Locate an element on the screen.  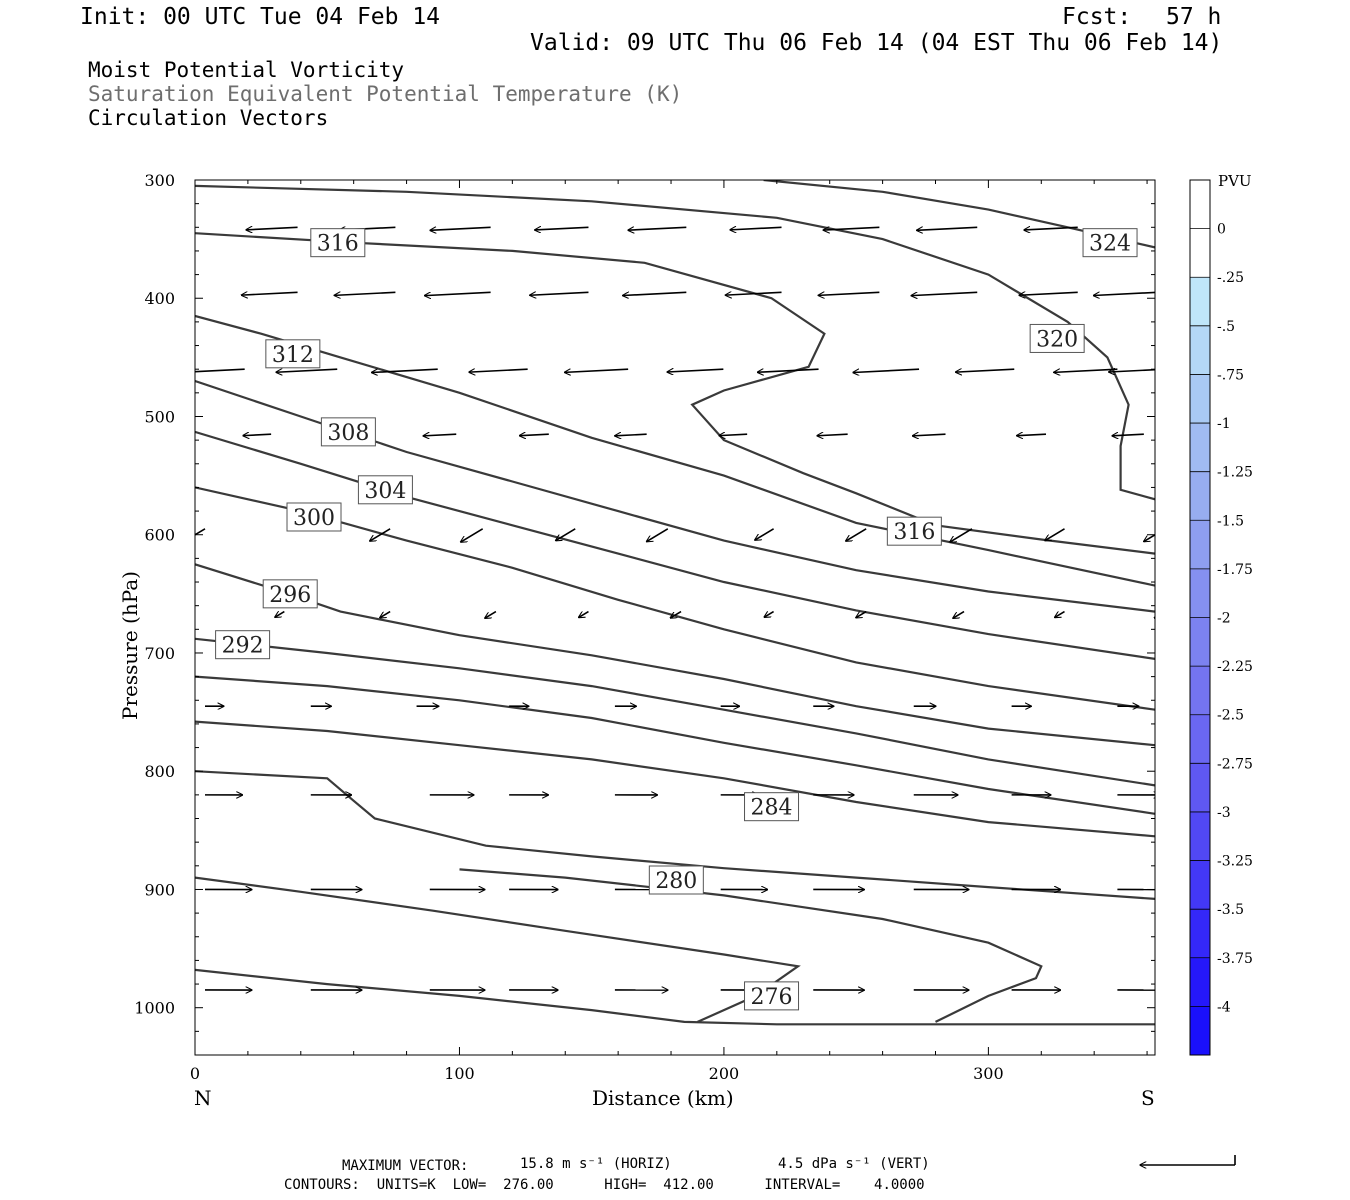
colorbar-tick-label: -1.25 is located at coordinates (1235, 473).